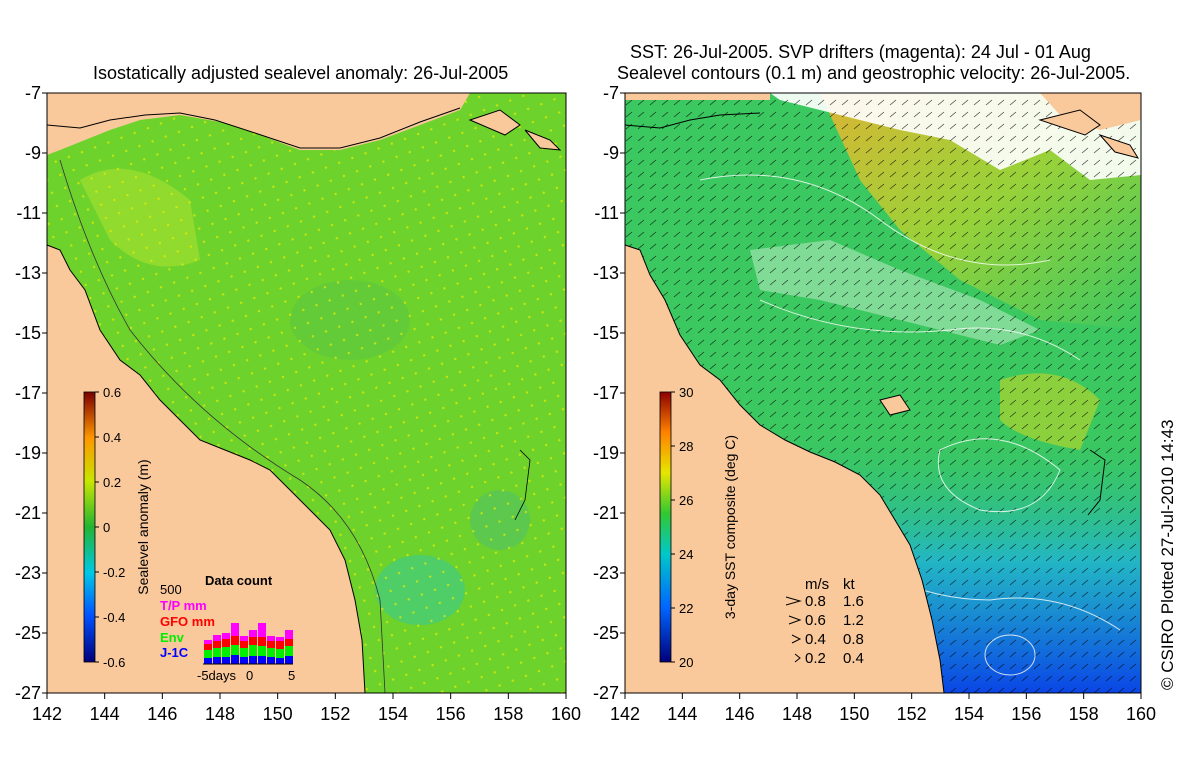  I want to click on colorbar-tick-label: 0.2, so click(112, 482).